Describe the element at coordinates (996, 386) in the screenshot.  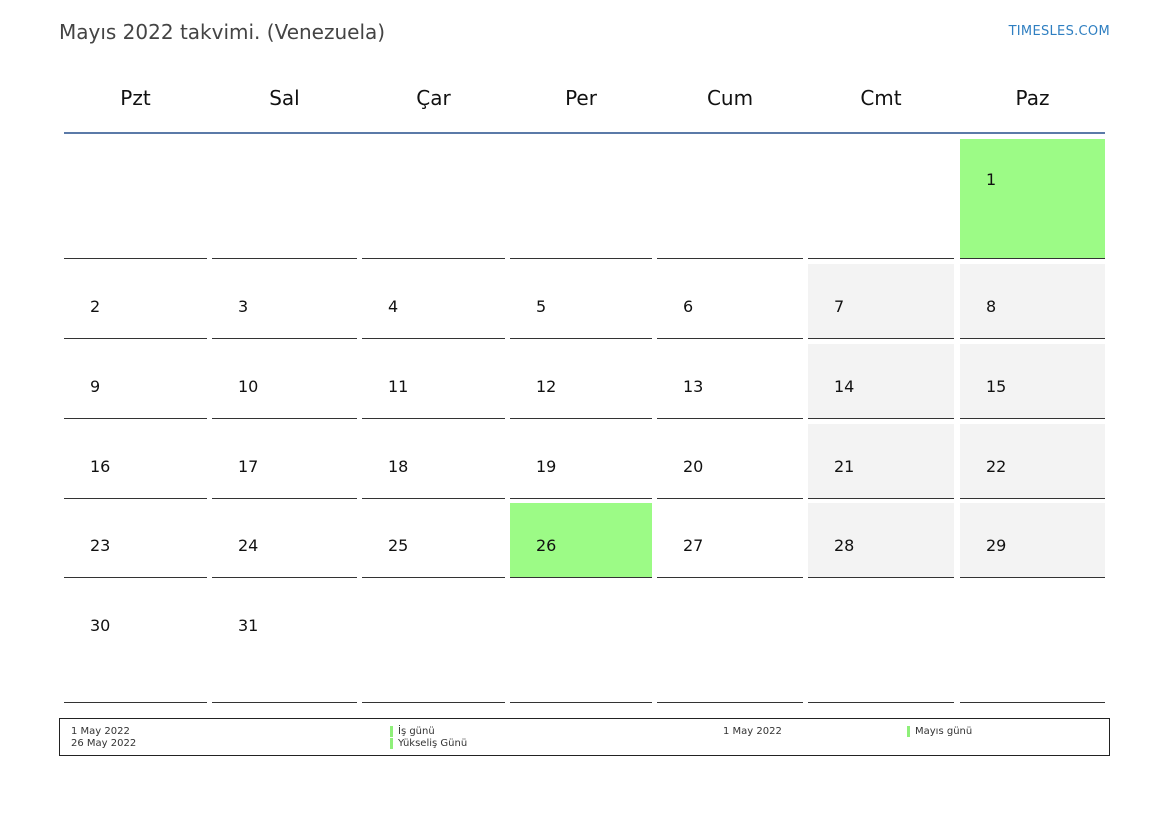
I see `day-number: 15` at that location.